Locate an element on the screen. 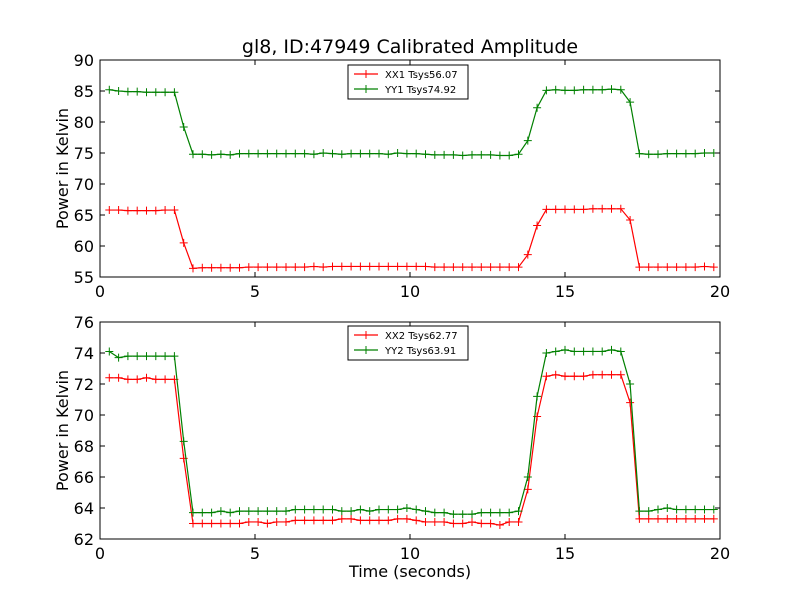 The image size is (800, 600). y-tick-label: 75 is located at coordinates (84, 153).